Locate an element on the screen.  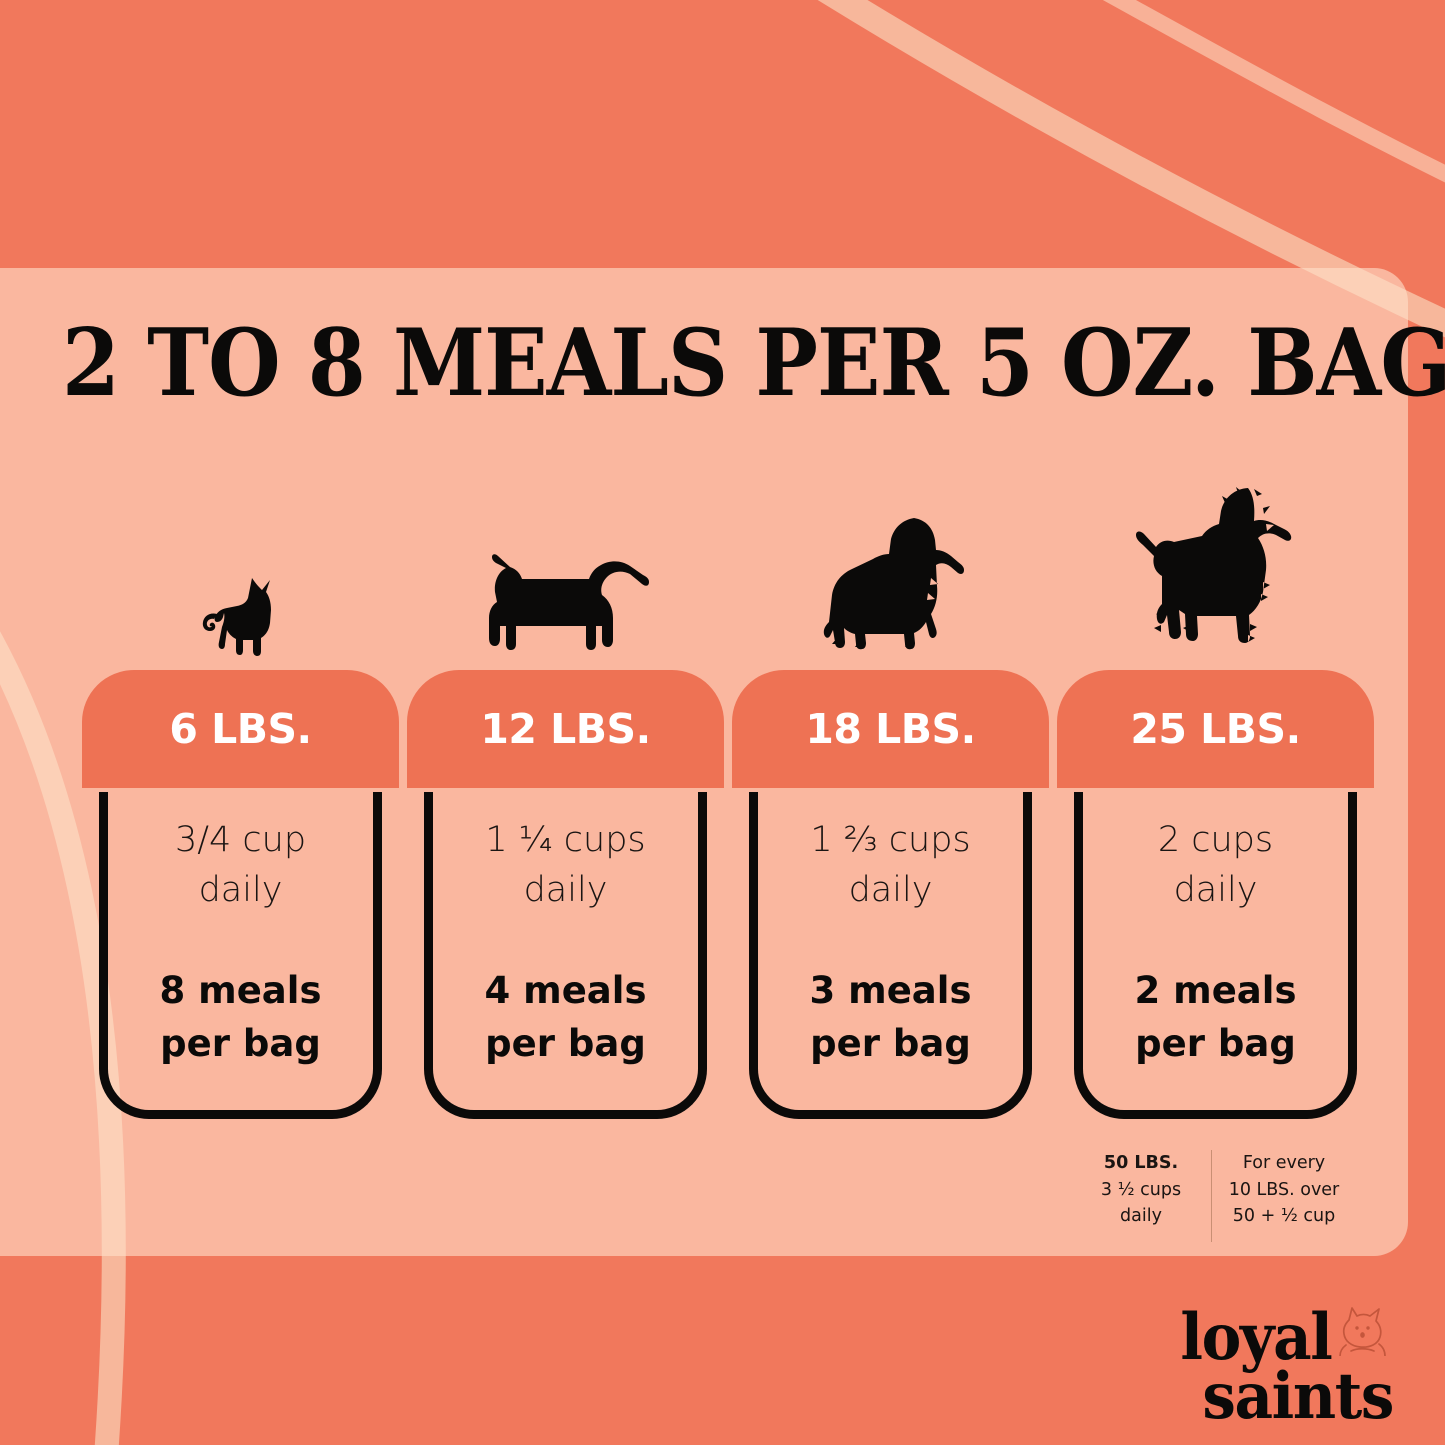
brand-logo: loyal saints is located at coordinates (1281, 1367).